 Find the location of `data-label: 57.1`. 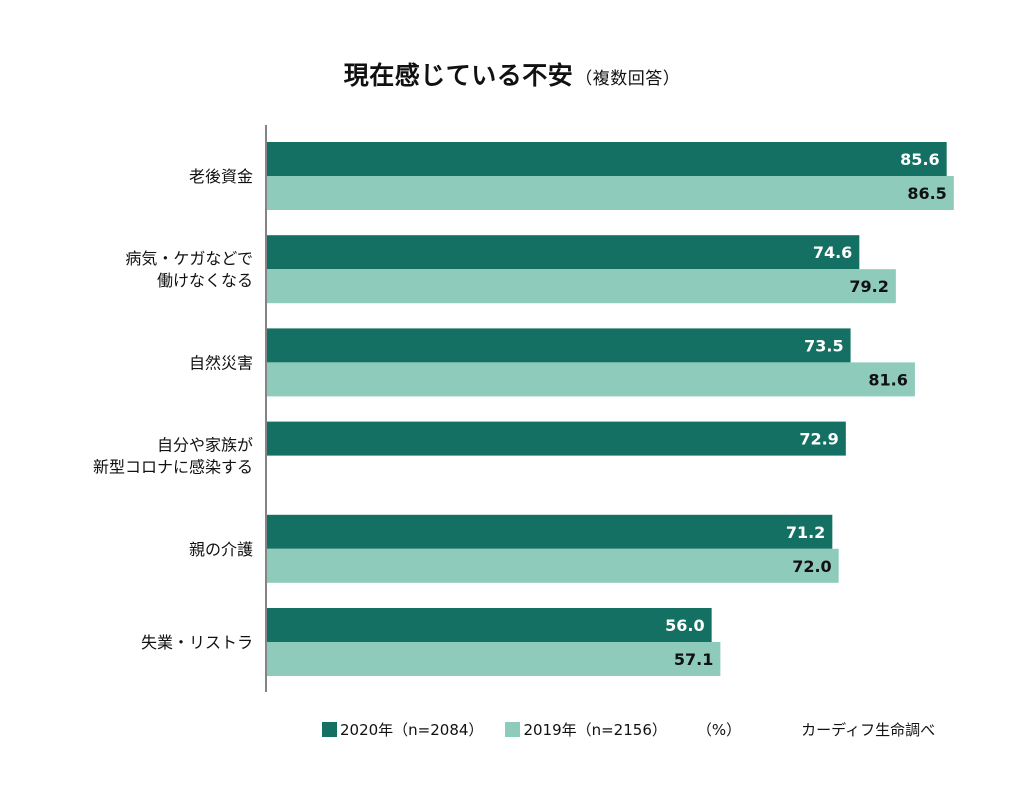

data-label: 57.1 is located at coordinates (693, 659).